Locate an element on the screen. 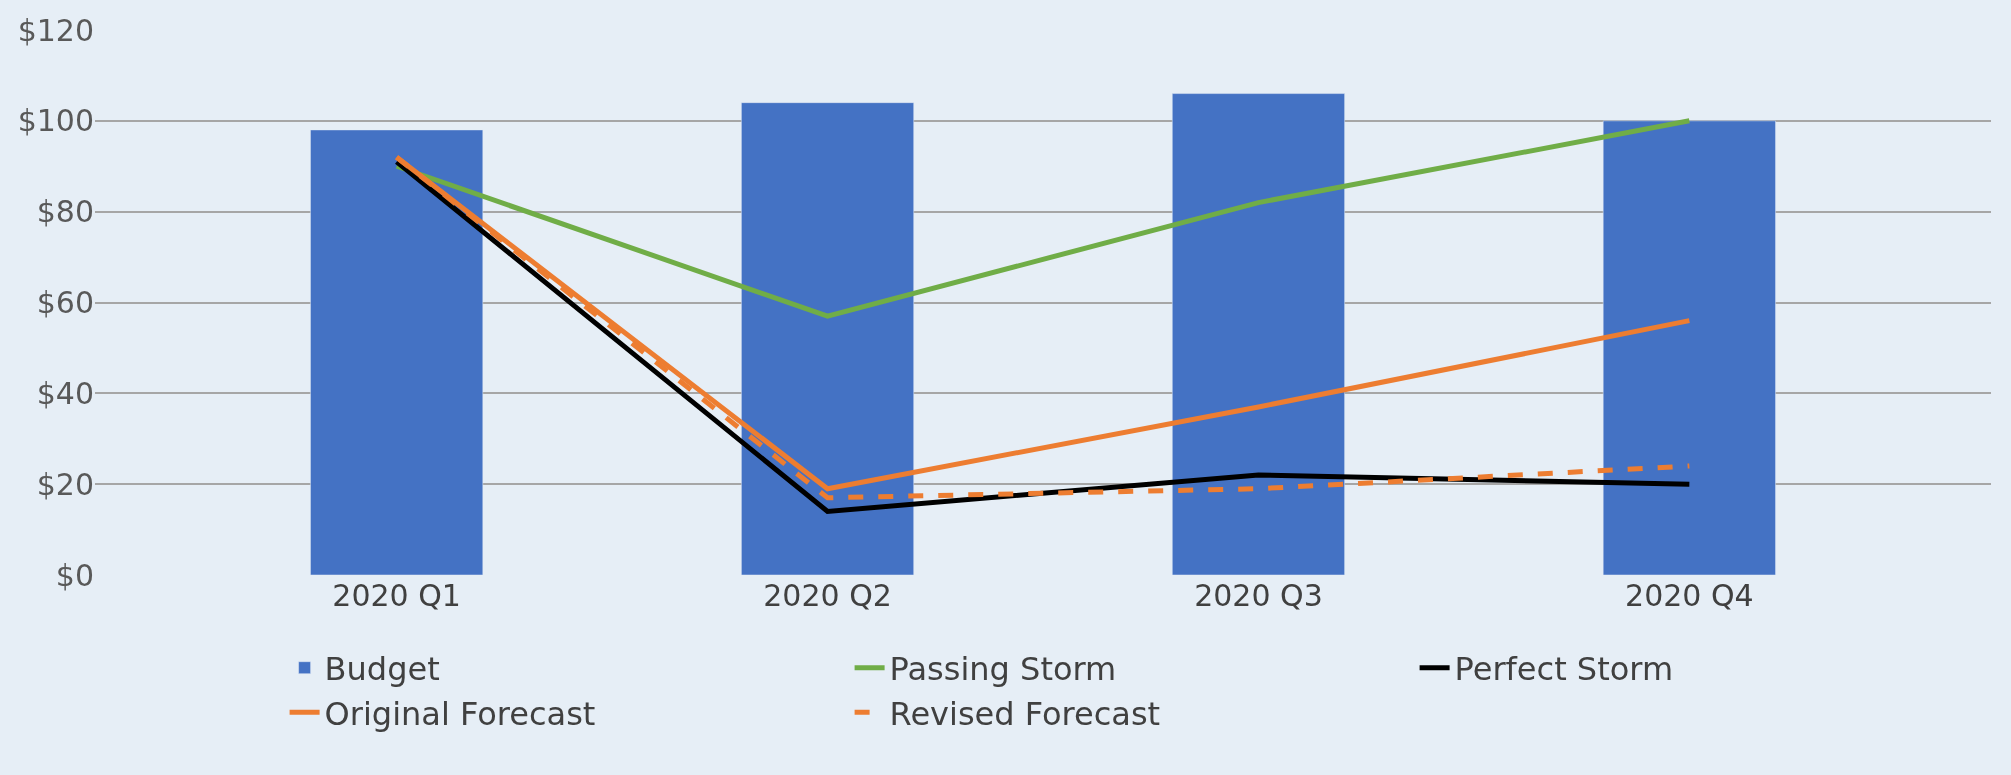  y-tick-label: $40 is located at coordinates (65, 393).